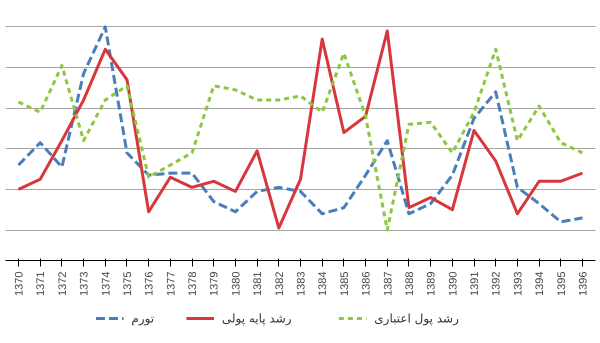 The image size is (600, 343). I want to click on x-tick-label: 1378, so click(193, 283).